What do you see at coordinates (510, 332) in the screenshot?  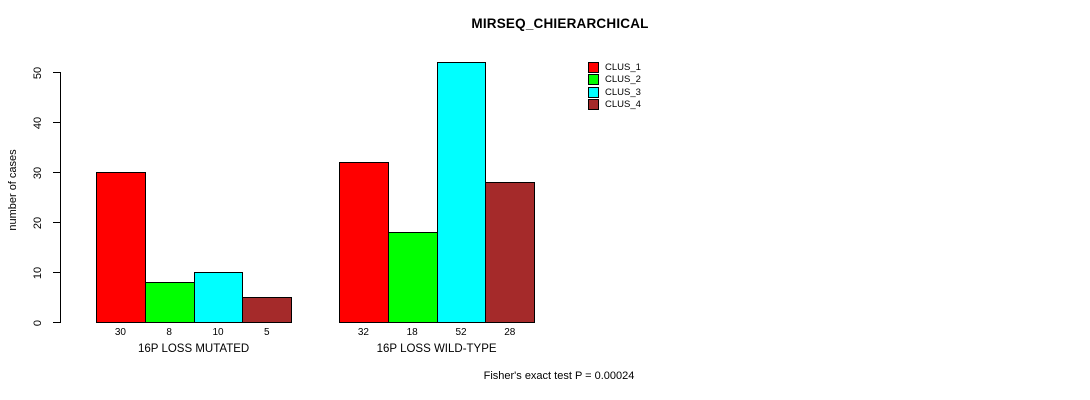 I see `bar-value-label: 28` at bounding box center [510, 332].